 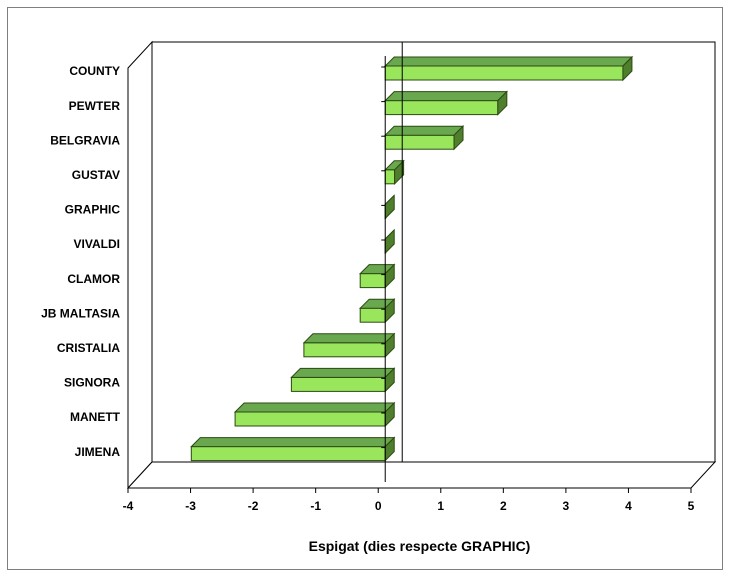 What do you see at coordinates (628, 506) in the screenshot?
I see `x-tick-label: 4` at bounding box center [628, 506].